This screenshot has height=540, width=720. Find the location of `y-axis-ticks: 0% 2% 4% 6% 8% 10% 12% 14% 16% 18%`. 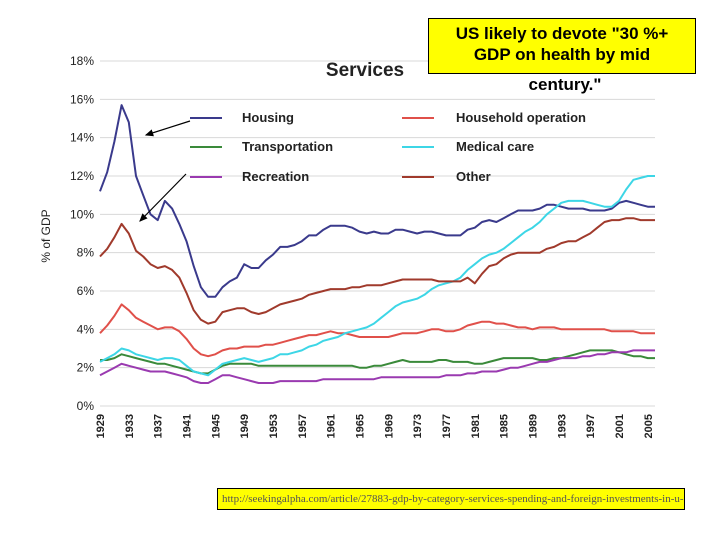

y-axis-ticks: 0% 2% 4% 6% 8% 10% 12% 14% 16% 18% is located at coordinates (82, 233).